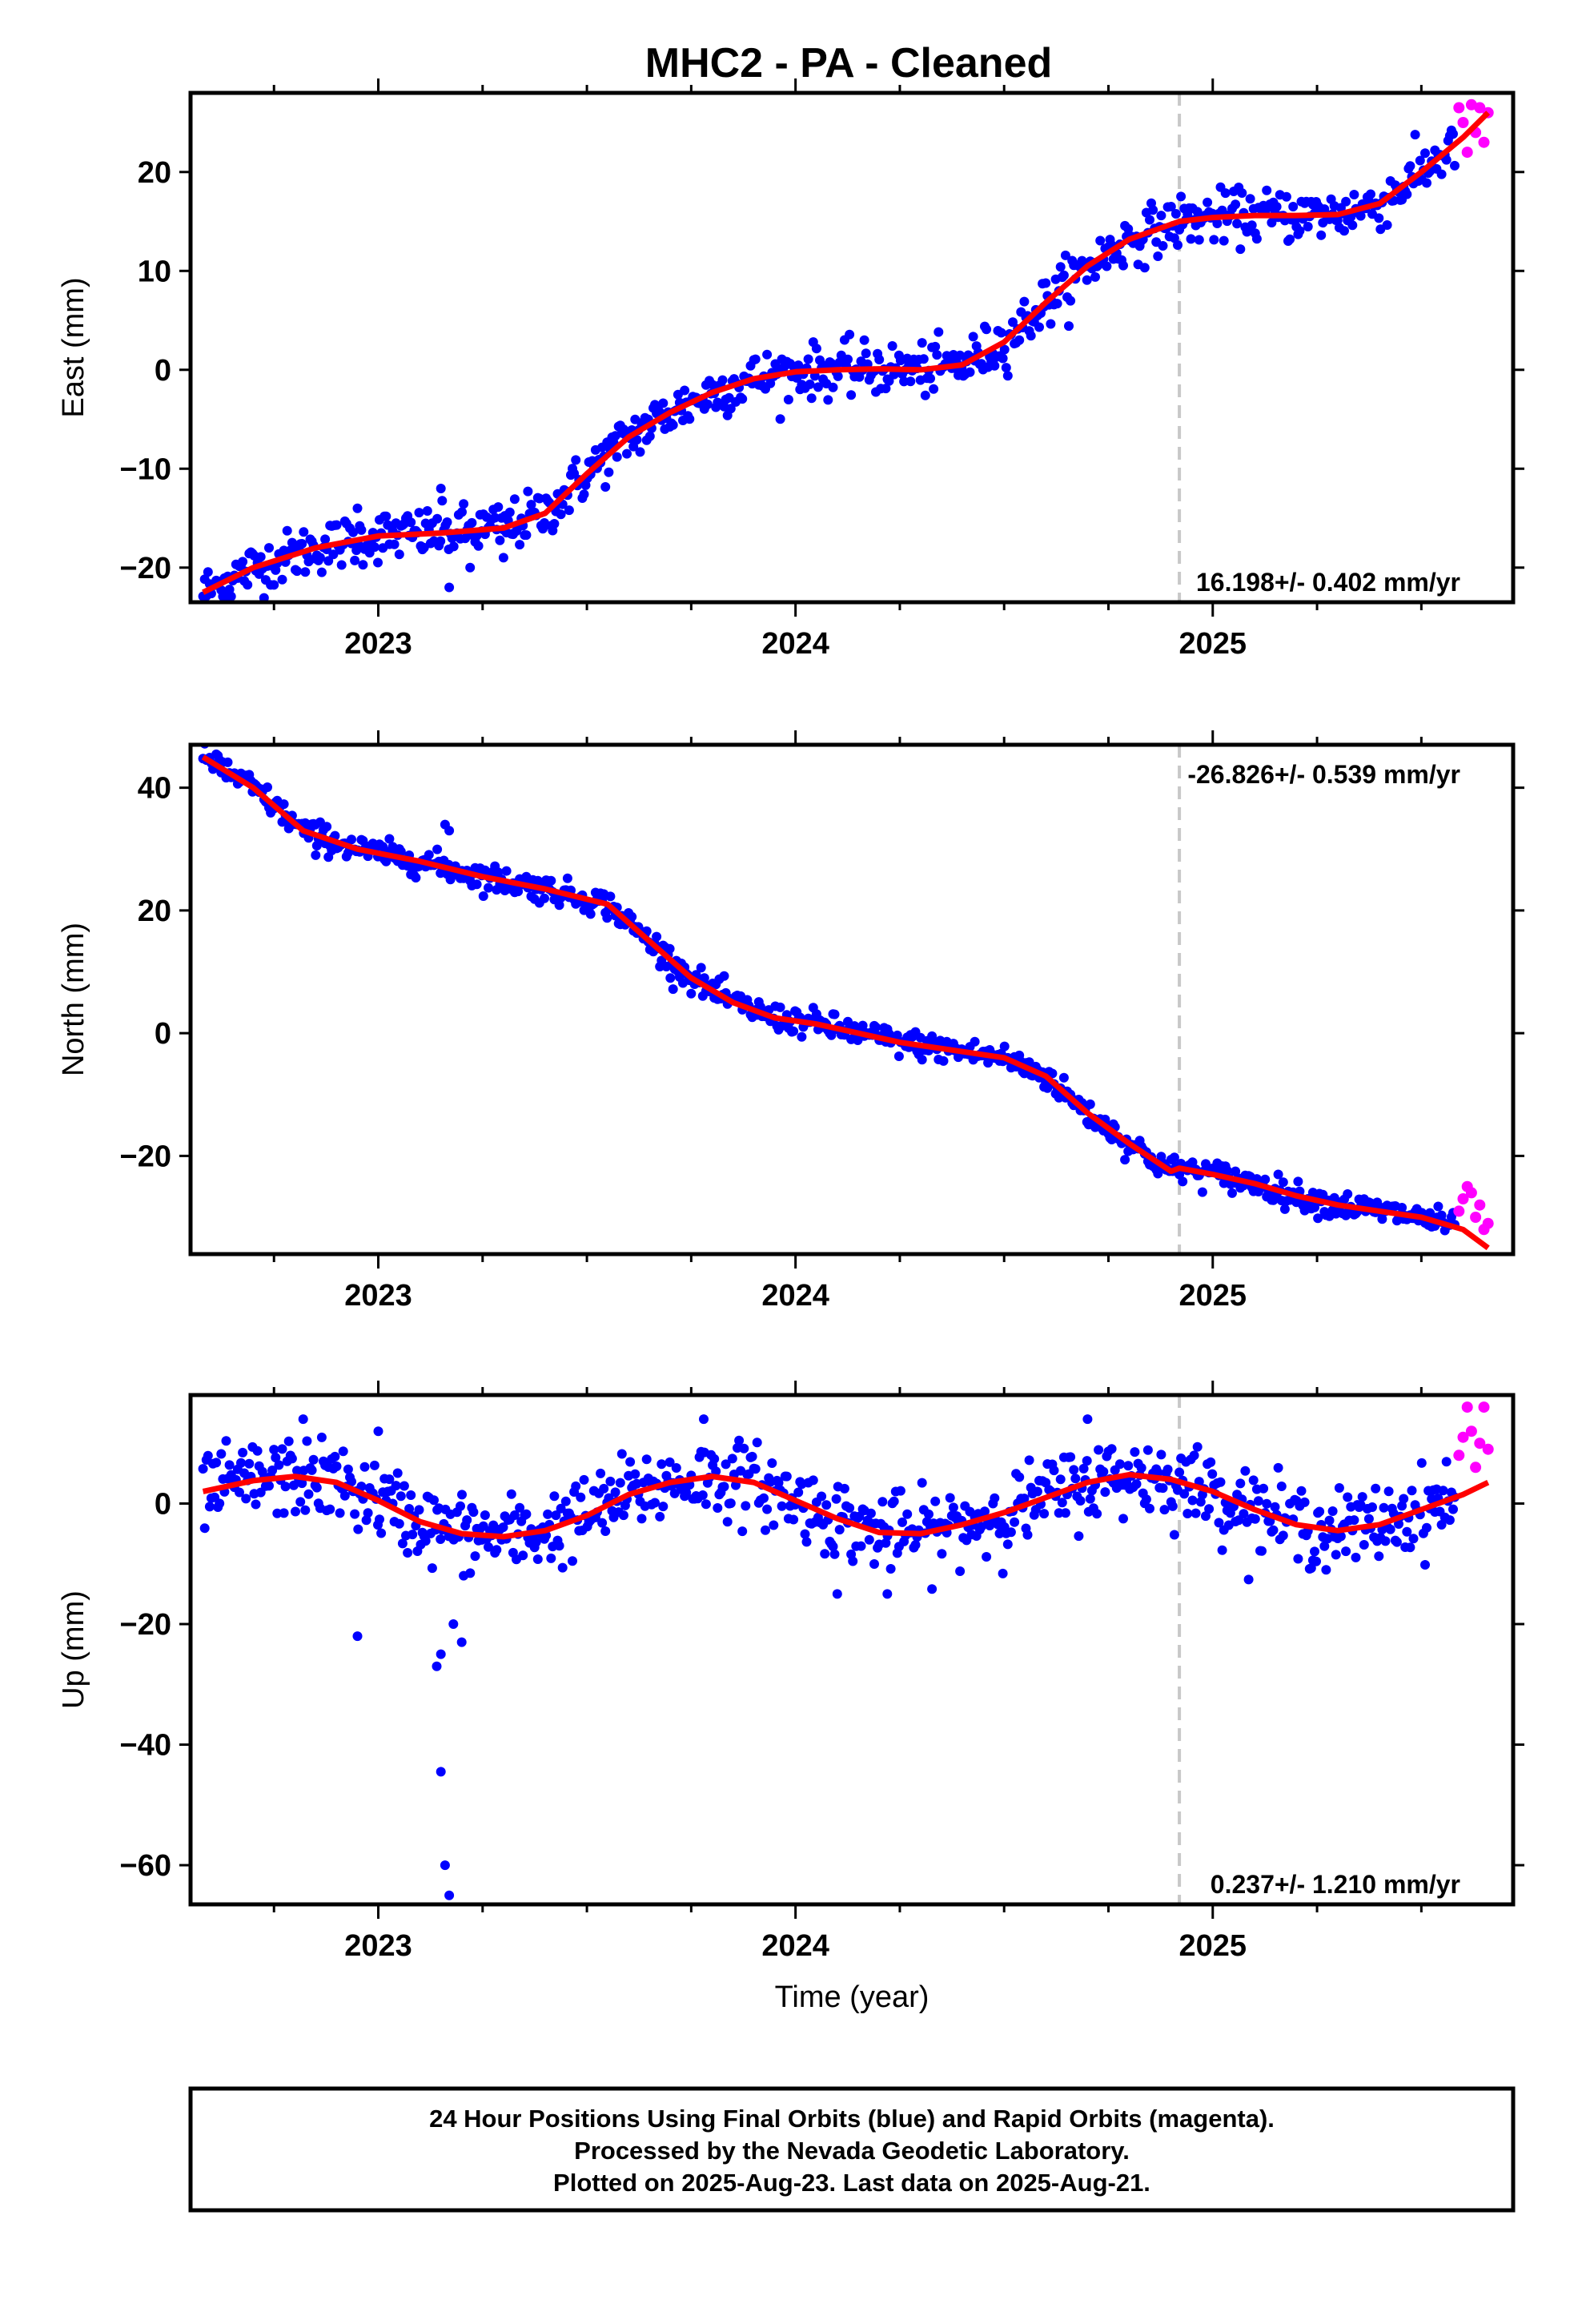 This screenshot has width=1582, height=2324. What do you see at coordinates (145, 1746) in the screenshot?
I see `y-tick-label: −40` at bounding box center [145, 1746].